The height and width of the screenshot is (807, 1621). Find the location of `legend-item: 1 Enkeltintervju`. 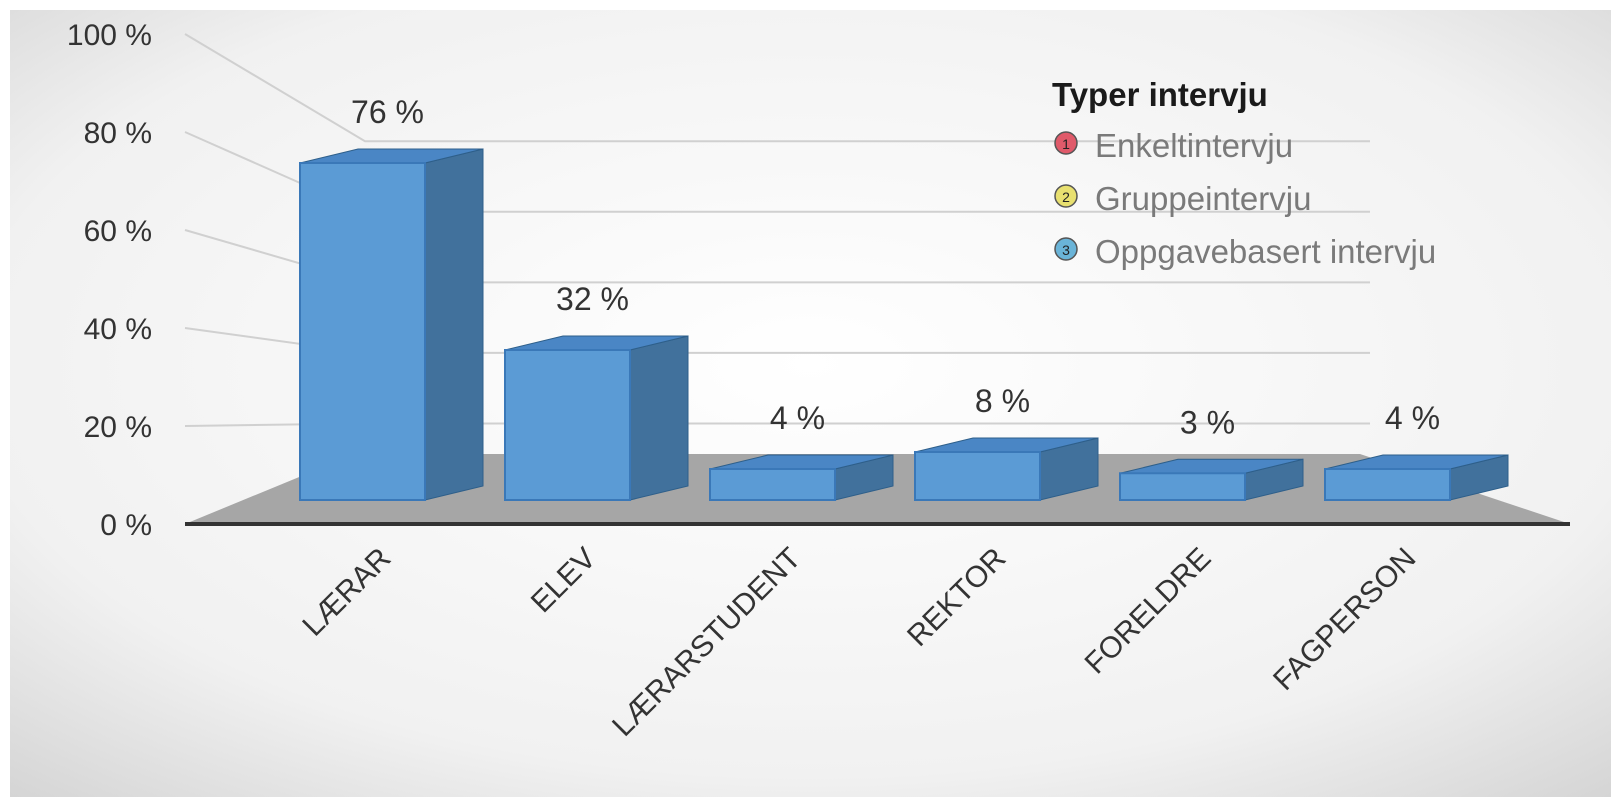

legend-item: 1 Enkeltintervju is located at coordinates (1173, 145).